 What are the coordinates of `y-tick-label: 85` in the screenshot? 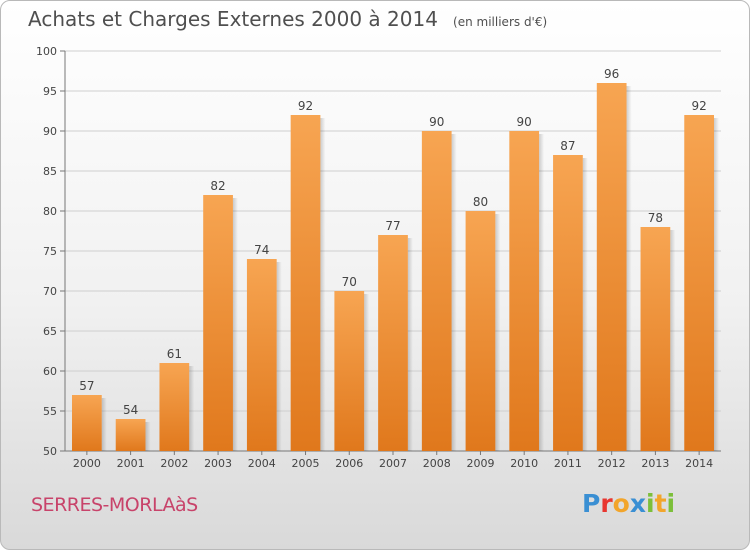 It's located at (50, 171).